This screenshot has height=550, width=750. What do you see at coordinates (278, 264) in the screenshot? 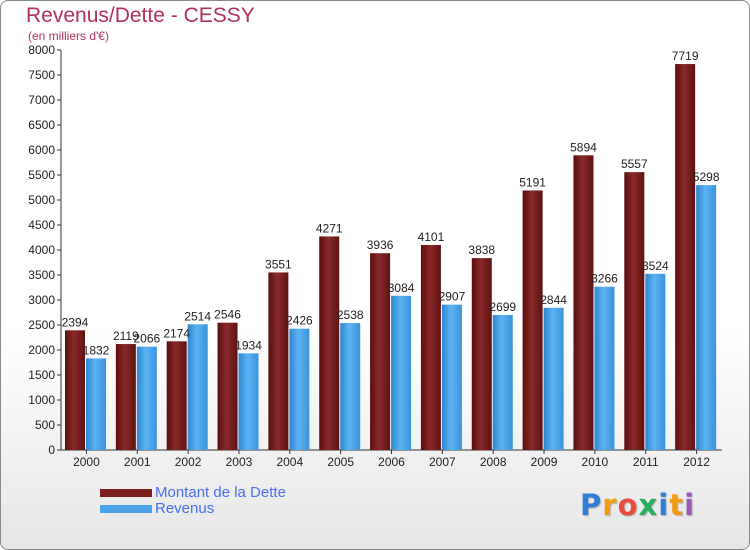
I see `data-label: 3551` at bounding box center [278, 264].